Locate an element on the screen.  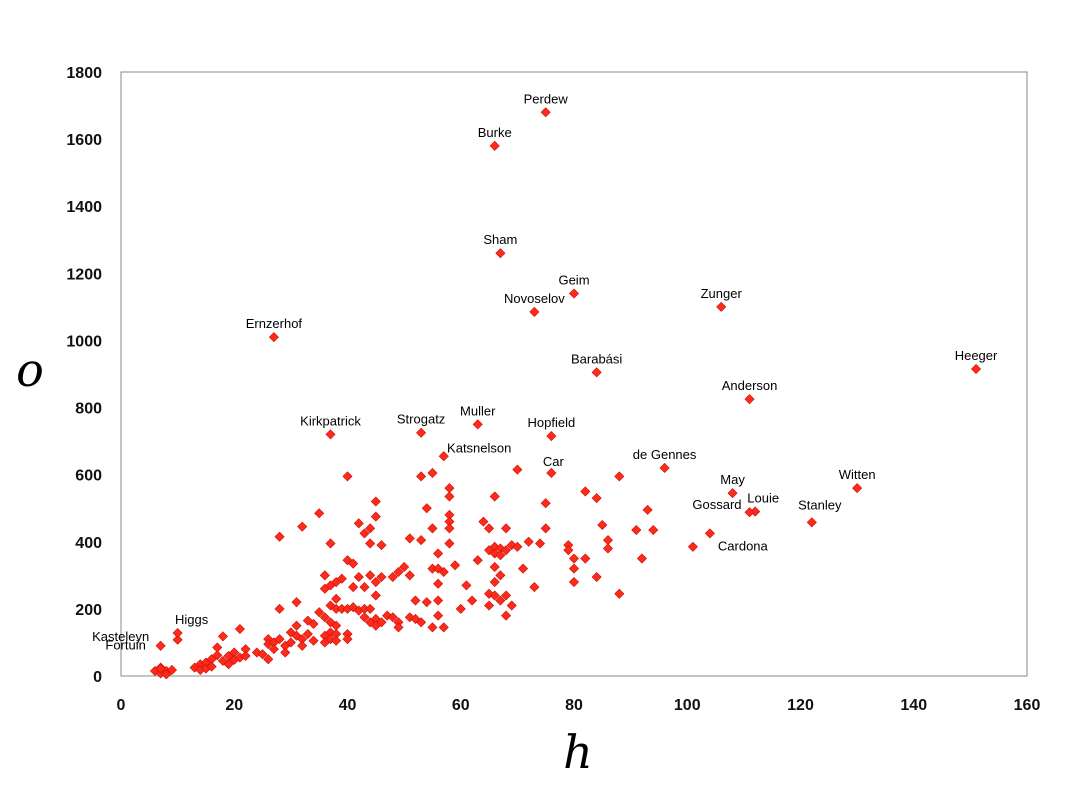
y-tick-label: 1600 is located at coordinates (84, 140).